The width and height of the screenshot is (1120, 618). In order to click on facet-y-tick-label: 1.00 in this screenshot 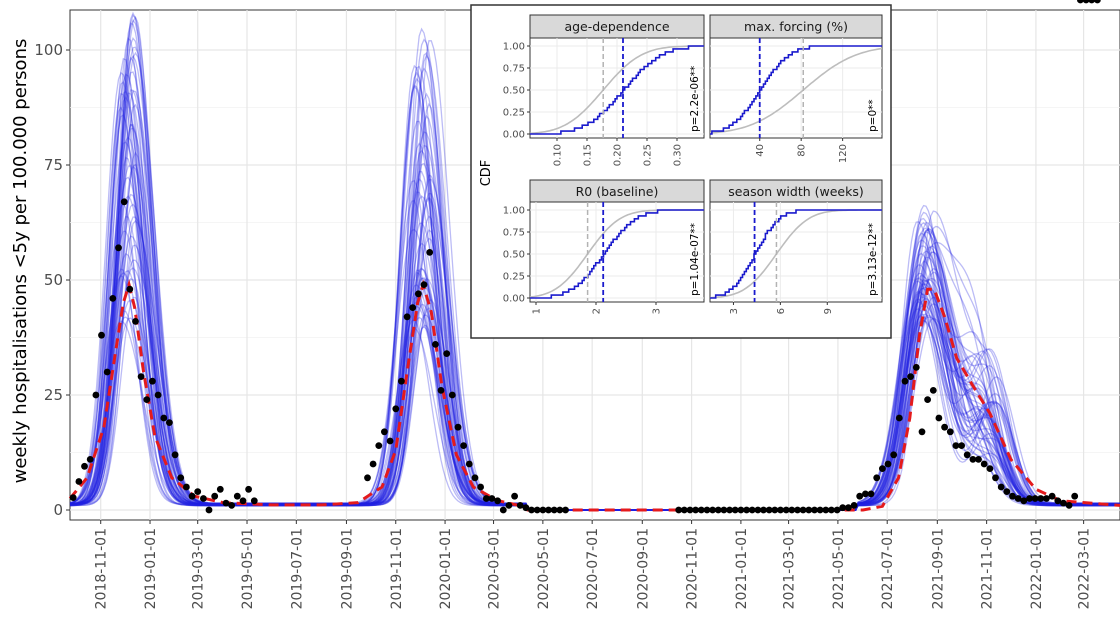, I will do `click(514, 211)`.